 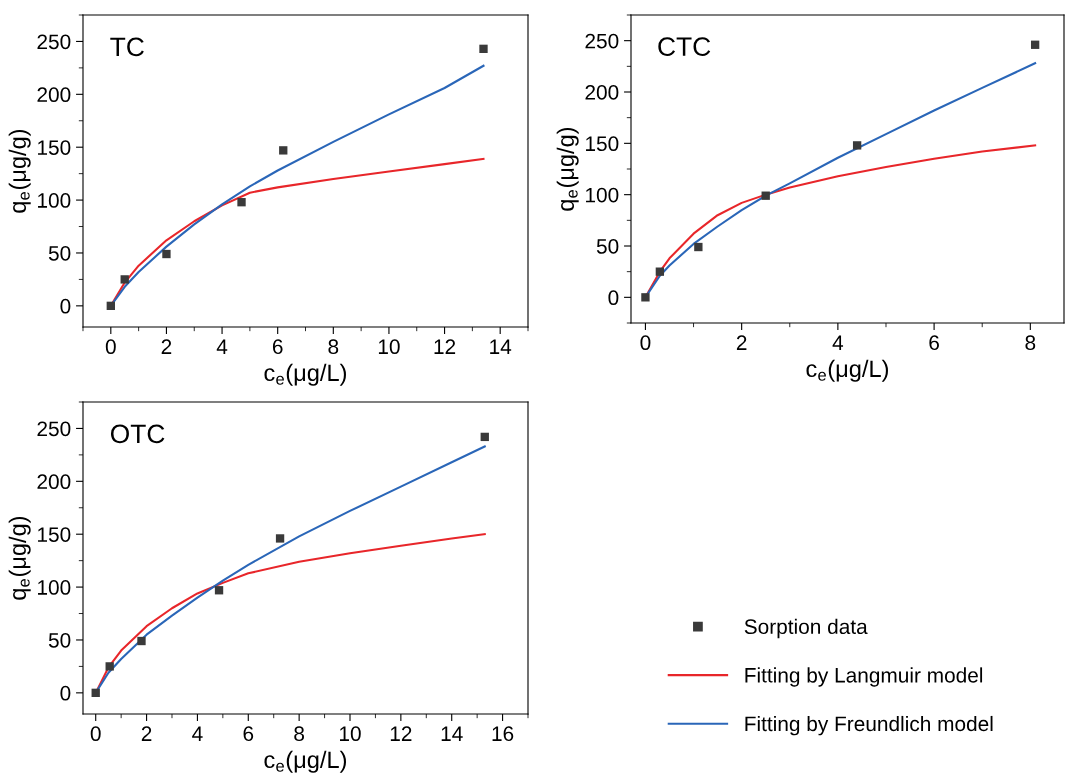 I want to click on text: CTC, so click(x=684, y=46).